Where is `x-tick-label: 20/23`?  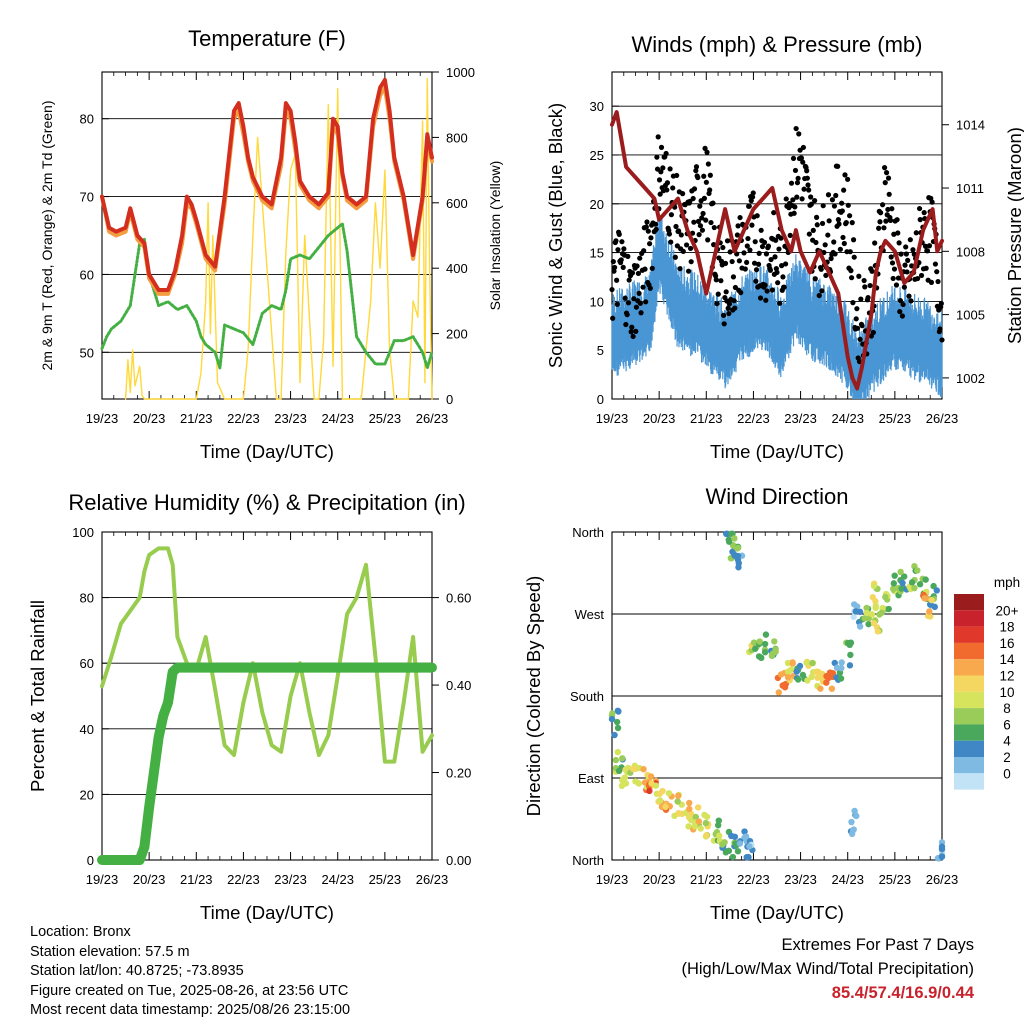 x-tick-label: 20/23 is located at coordinates (659, 418).